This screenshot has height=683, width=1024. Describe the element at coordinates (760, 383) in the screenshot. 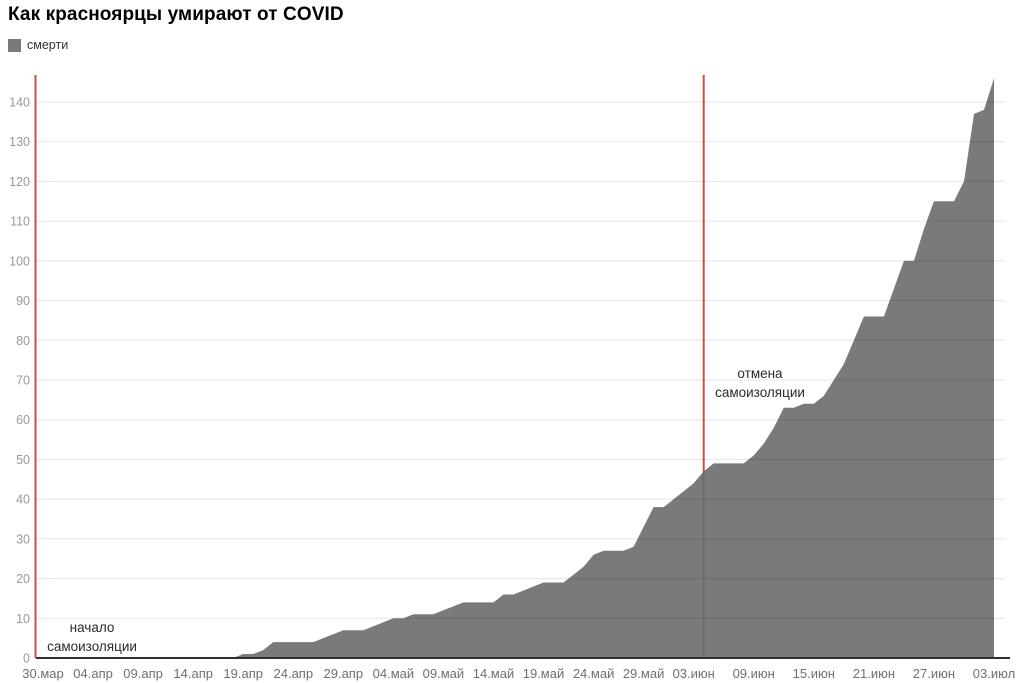

I see `annotation-end-of-isolation: отмена самоизоляции` at that location.